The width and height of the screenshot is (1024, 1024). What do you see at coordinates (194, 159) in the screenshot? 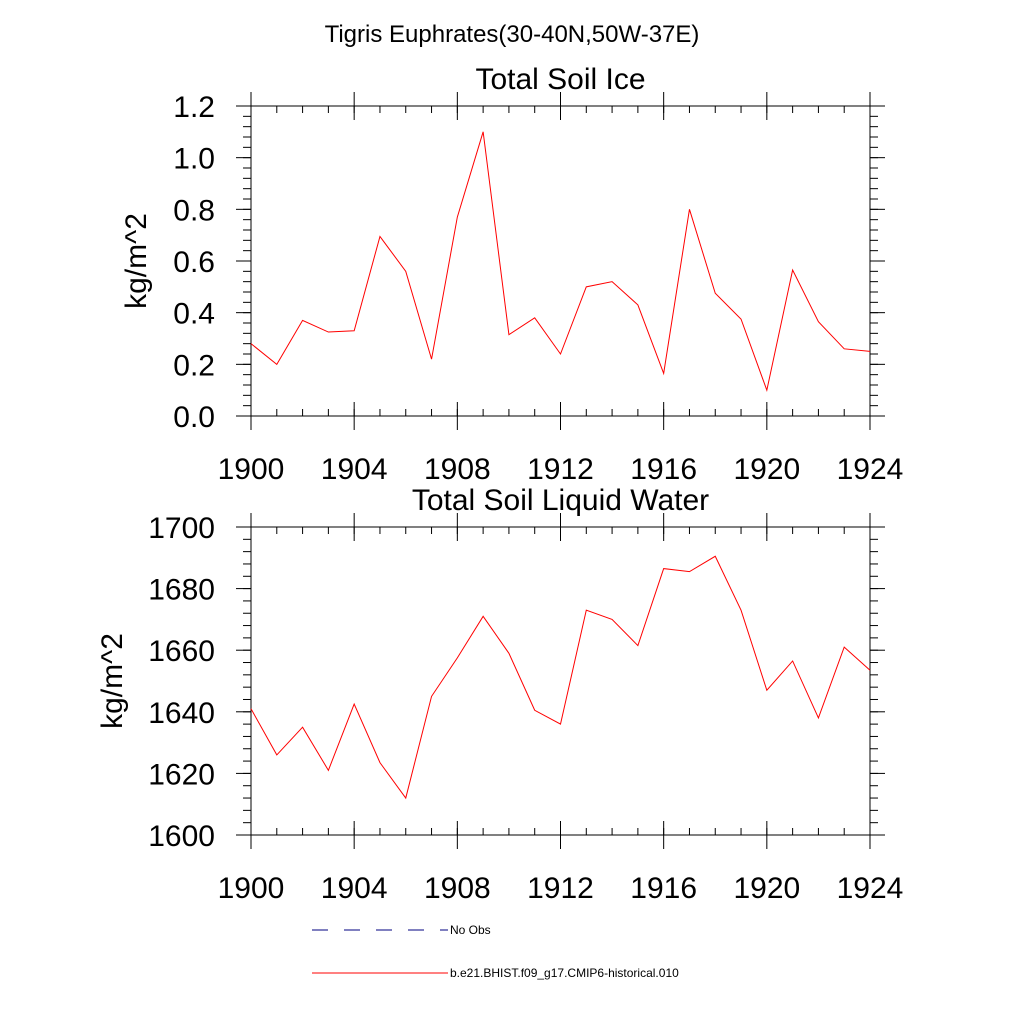
I see `y-tick-label: 1.0` at bounding box center [194, 159].